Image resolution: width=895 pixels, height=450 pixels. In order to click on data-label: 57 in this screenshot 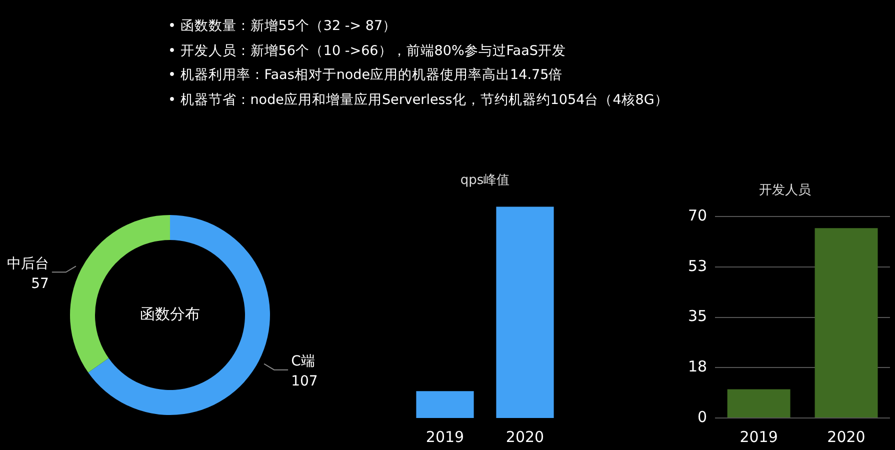, I will do `click(40, 284)`.